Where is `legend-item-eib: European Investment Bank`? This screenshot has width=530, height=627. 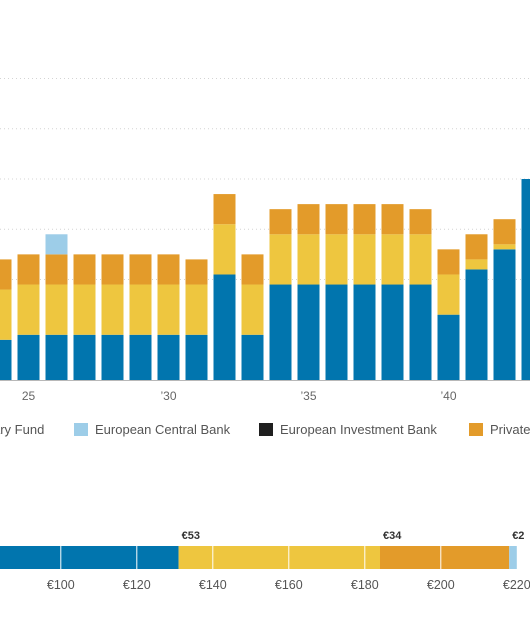
legend-item-eib: European Investment Bank is located at coordinates (348, 429).